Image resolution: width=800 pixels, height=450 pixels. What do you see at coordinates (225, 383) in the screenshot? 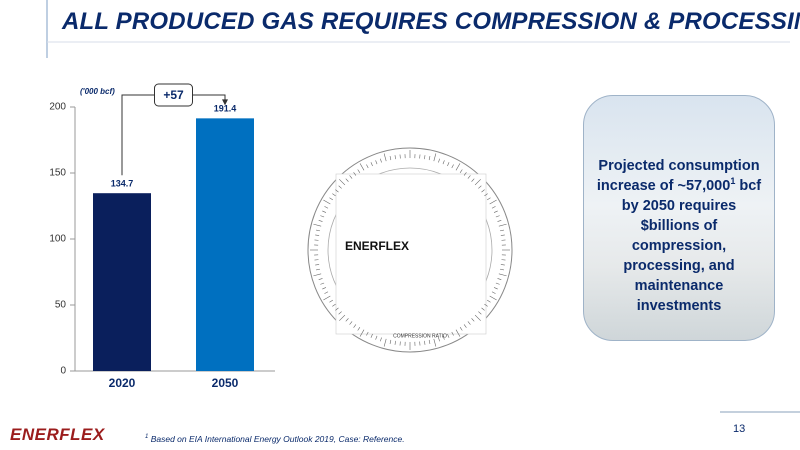
I see `x-tick-label: 2050` at bounding box center [225, 383].